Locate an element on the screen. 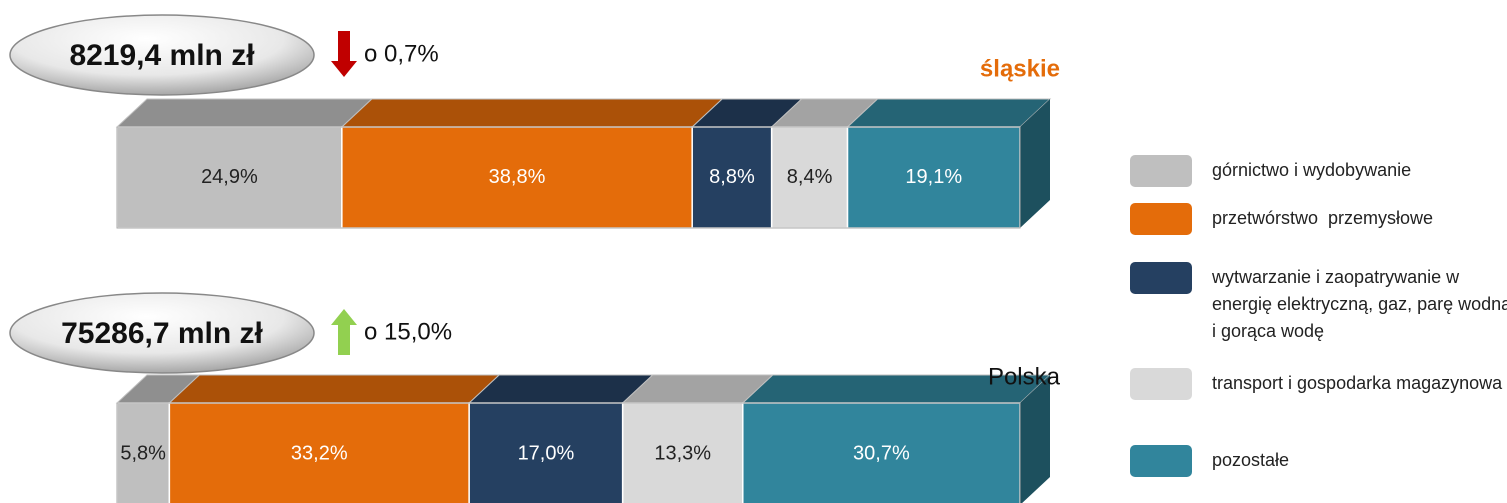 This screenshot has height=503, width=1507. legend-item: przetwórstwo przemysłowe is located at coordinates (1318, 219).